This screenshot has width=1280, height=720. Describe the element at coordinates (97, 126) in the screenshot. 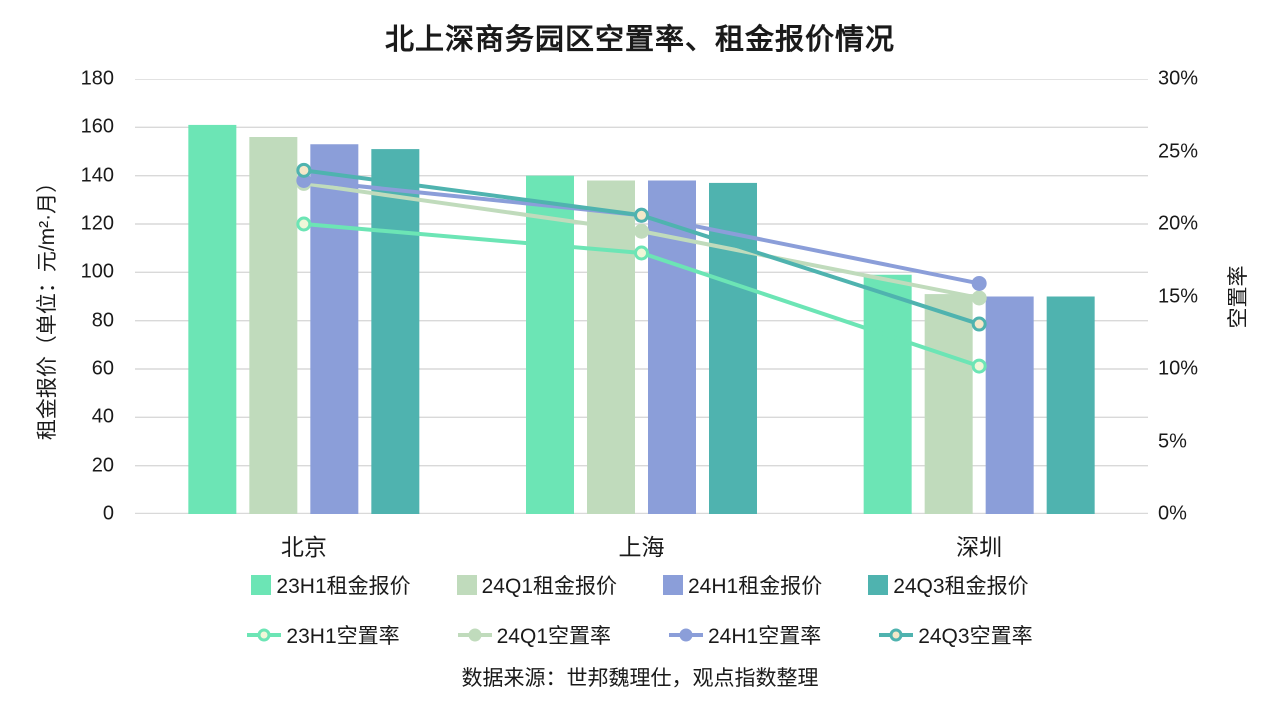

I see `left-axis-tick: 160` at that location.